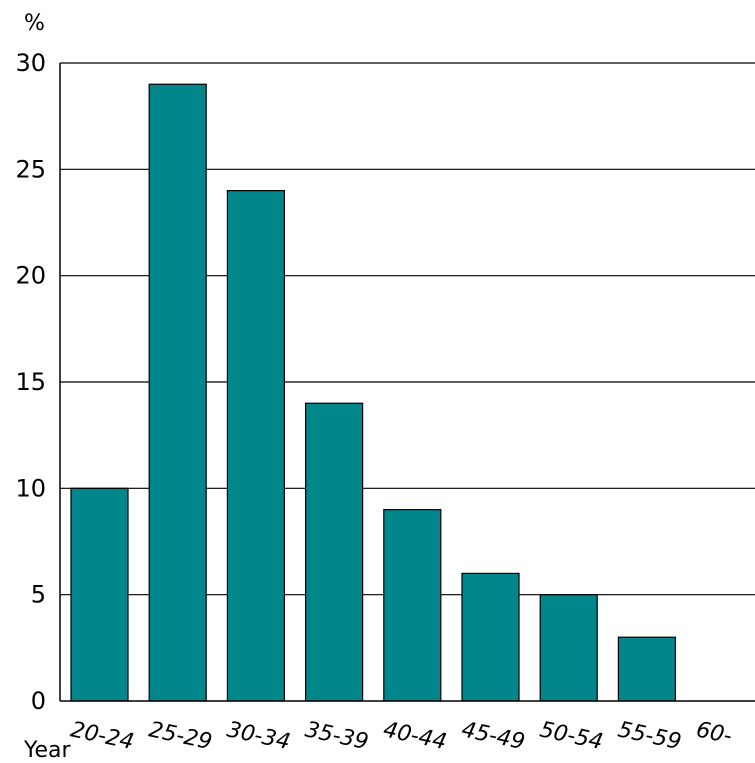 Image resolution: width=755 pixels, height=763 pixels. What do you see at coordinates (38, 595) in the screenshot?
I see `y-tick-label: 5` at bounding box center [38, 595].